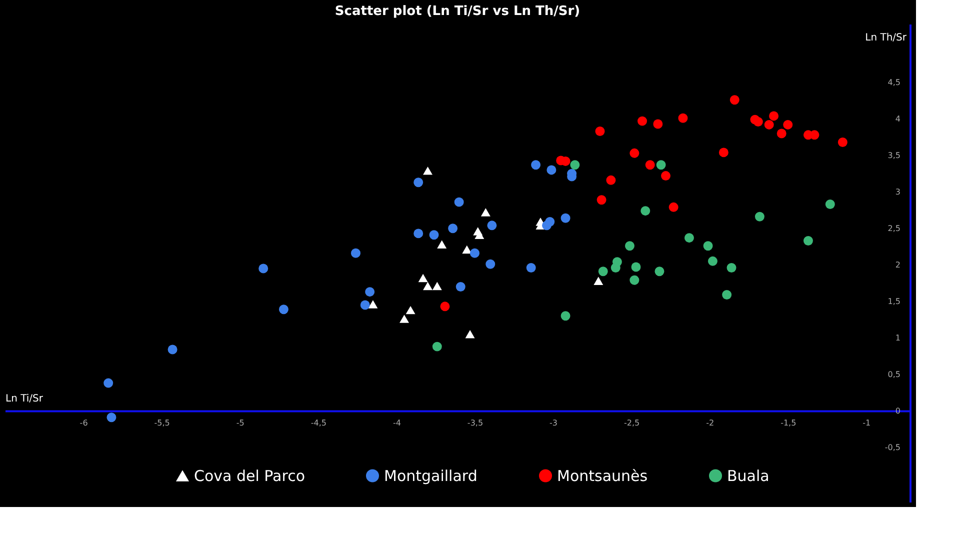 Image resolution: width=957 pixels, height=542 pixels. I want to click on x-tick-label: -4,5, so click(318, 423).